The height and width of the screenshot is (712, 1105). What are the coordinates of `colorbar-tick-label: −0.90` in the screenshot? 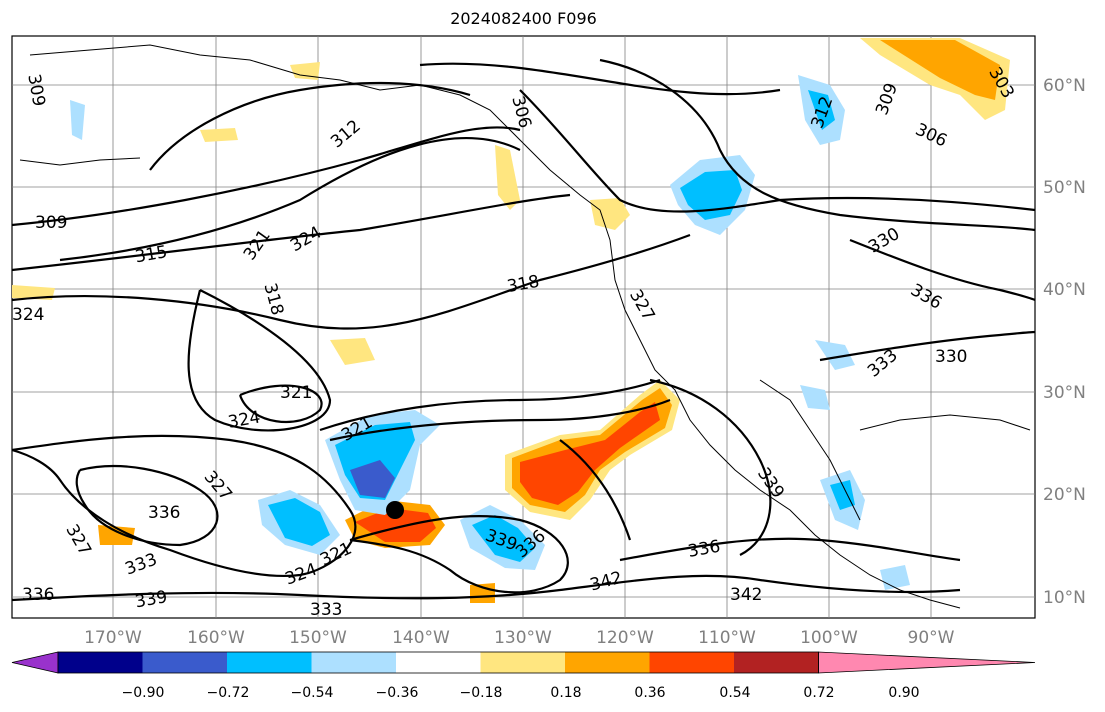 It's located at (143, 693).